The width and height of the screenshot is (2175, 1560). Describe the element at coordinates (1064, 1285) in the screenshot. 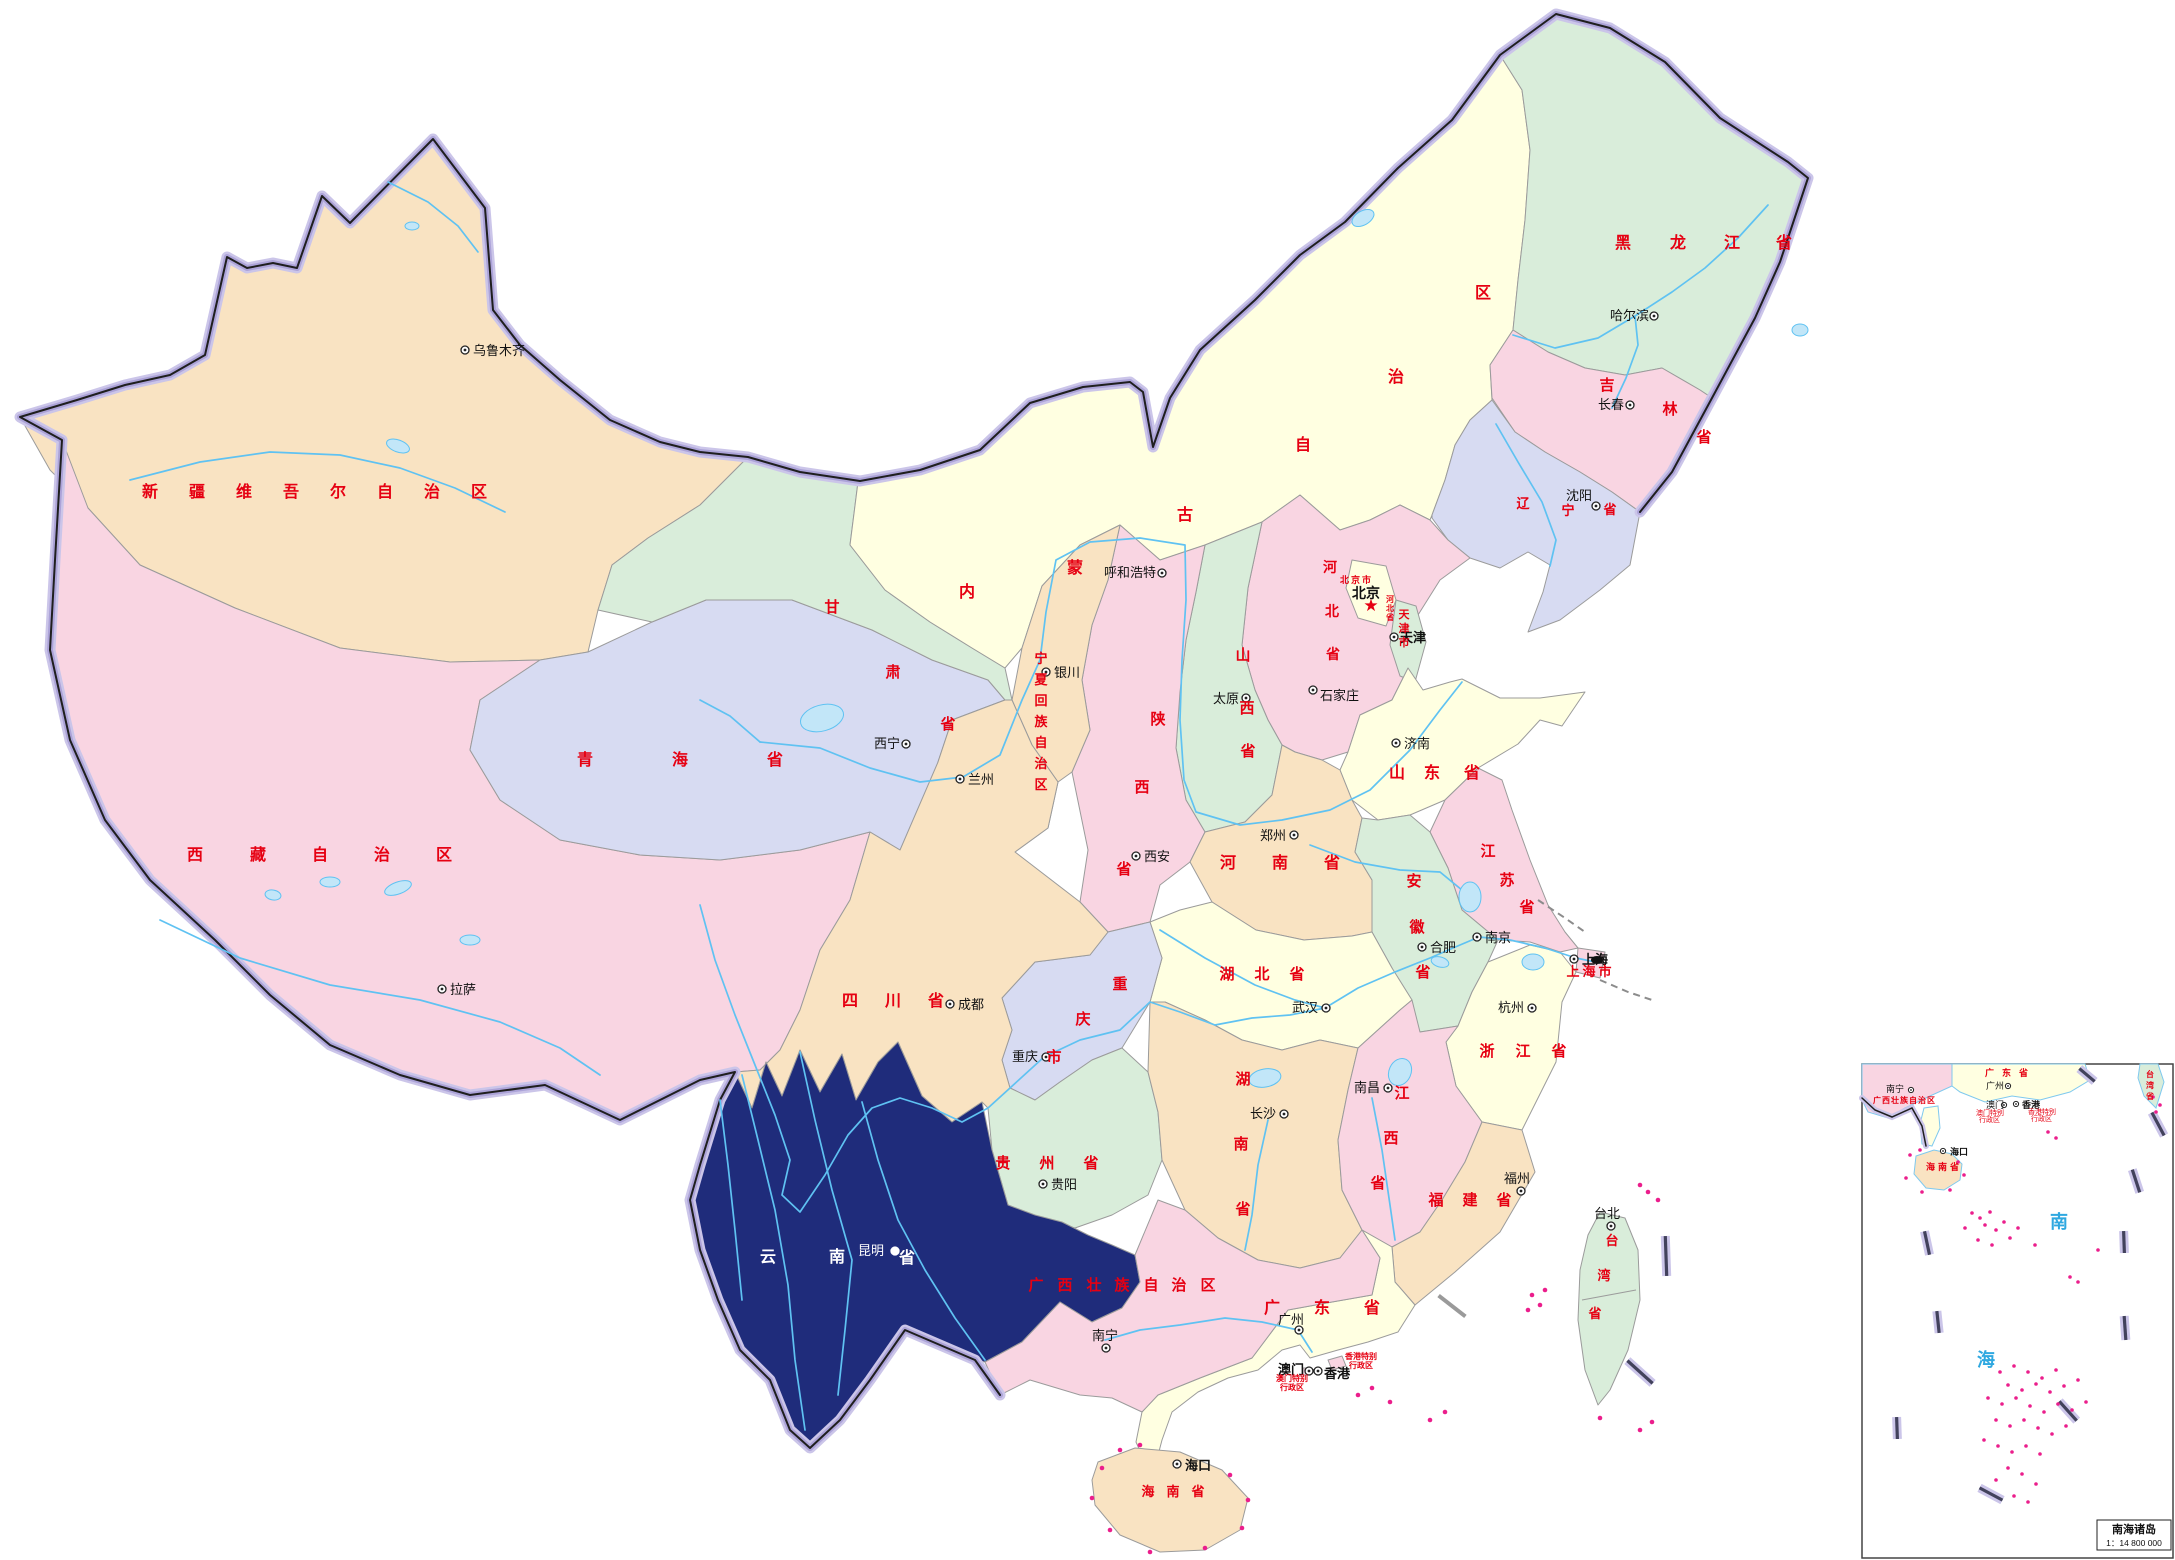

I see `province-label-guangxi: 西` at that location.